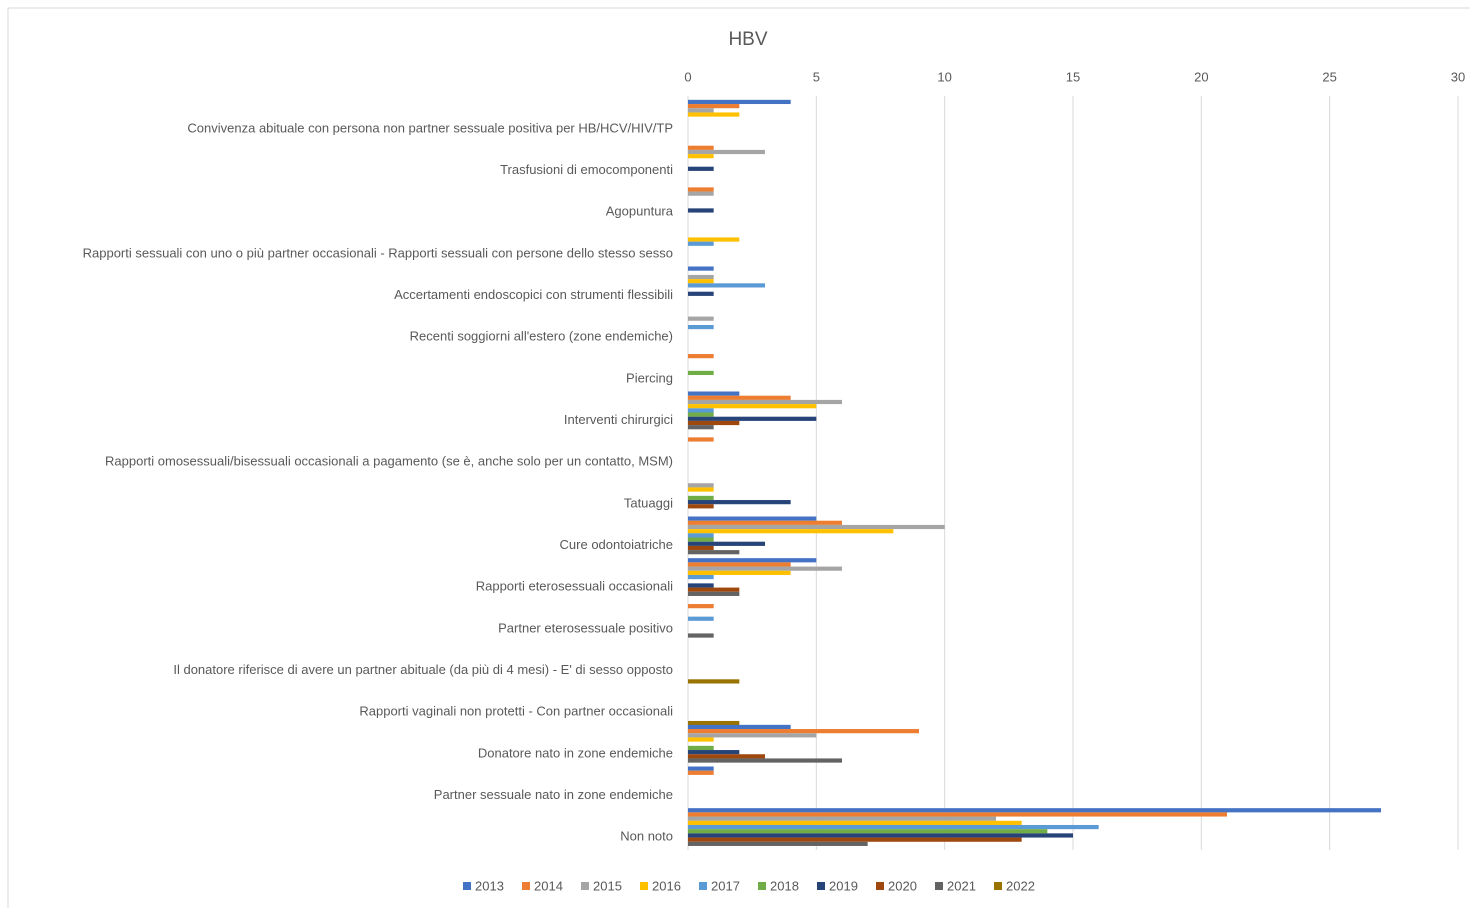 The height and width of the screenshot is (908, 1470). I want to click on x-tick-label: 20, so click(1201, 76).